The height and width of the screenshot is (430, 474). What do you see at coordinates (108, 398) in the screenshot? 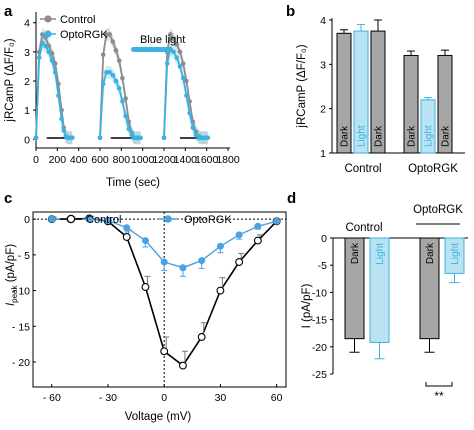
I see `x-tick-label: - 30` at bounding box center [108, 398].